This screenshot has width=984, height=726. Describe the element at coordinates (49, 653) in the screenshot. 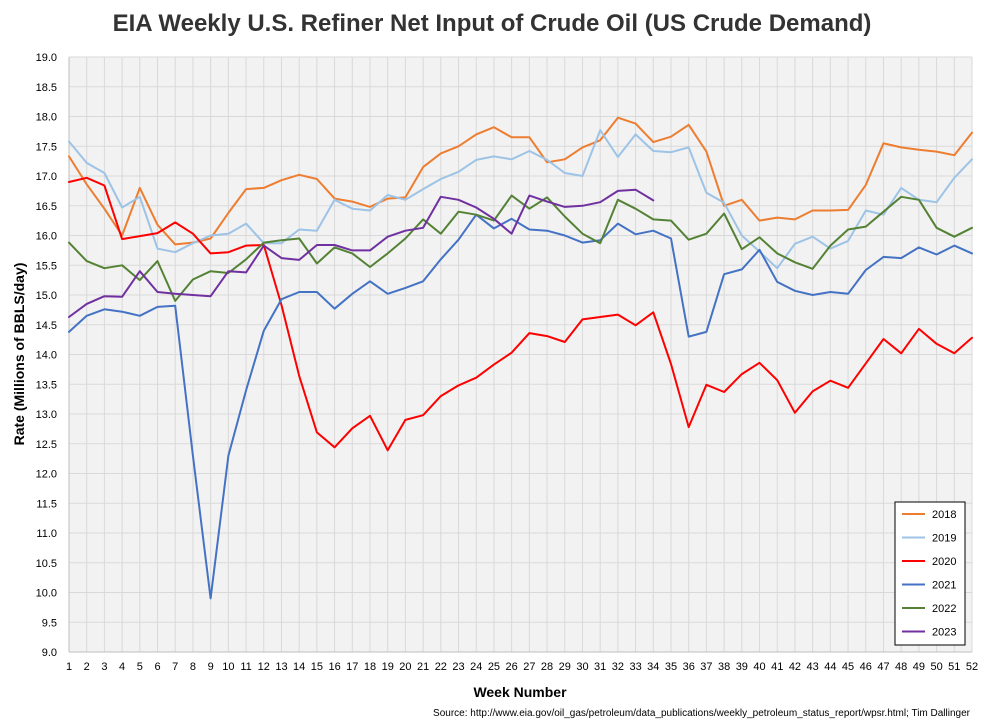

I see `y-tick-label: 9.0` at that location.